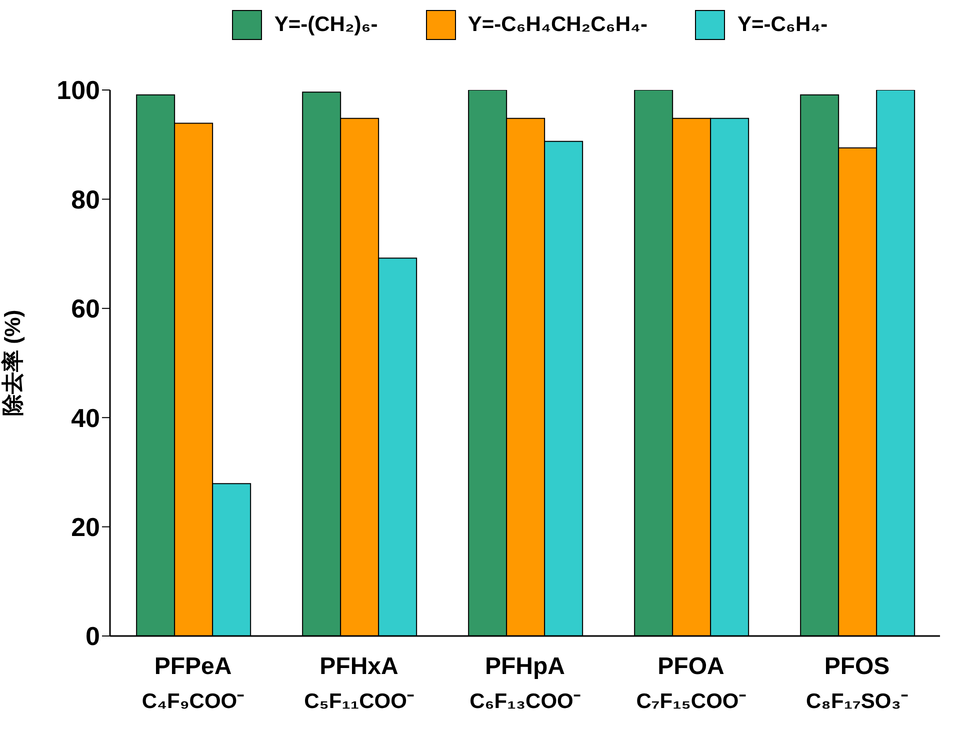 This screenshot has height=742, width=958. Describe the element at coordinates (85, 417) in the screenshot. I see `y-tick-label: 40` at that location.